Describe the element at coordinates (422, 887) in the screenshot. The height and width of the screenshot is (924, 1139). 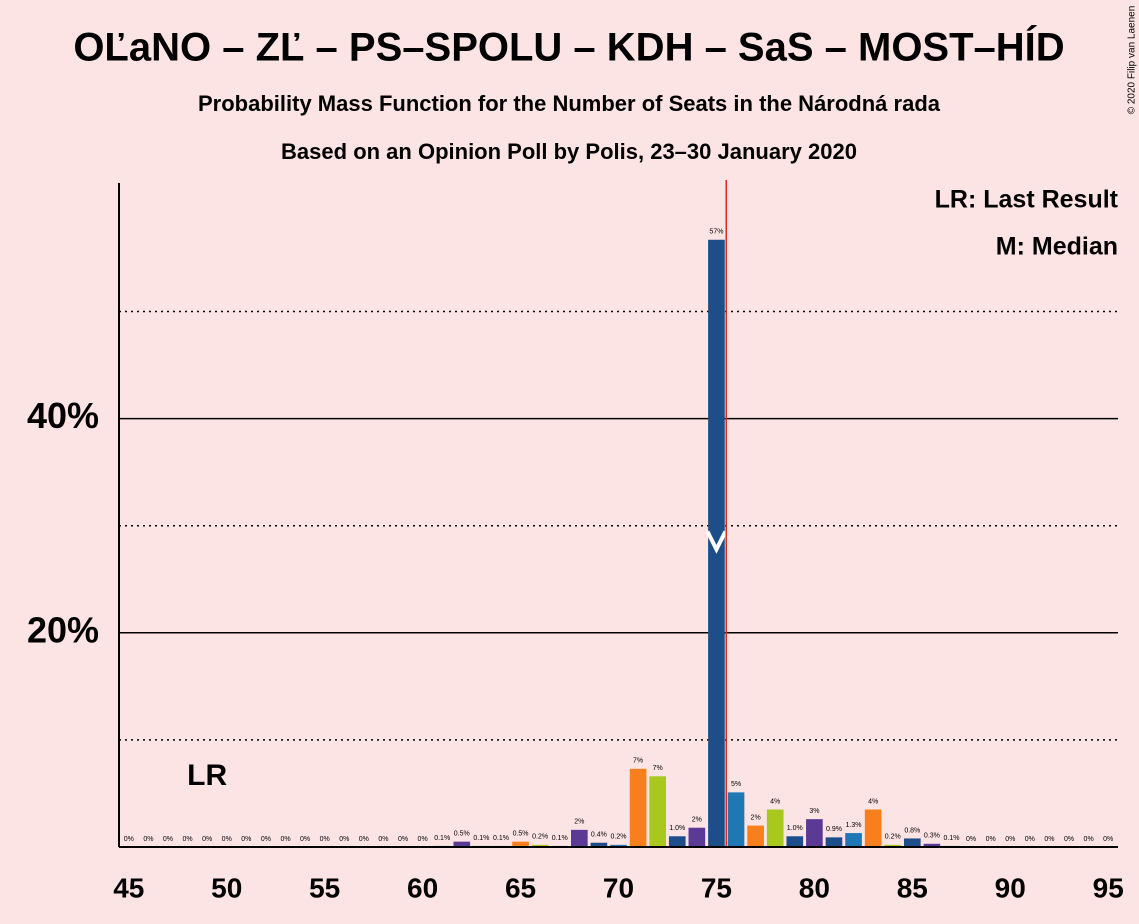
I see `x-tick-label: 60` at that location.